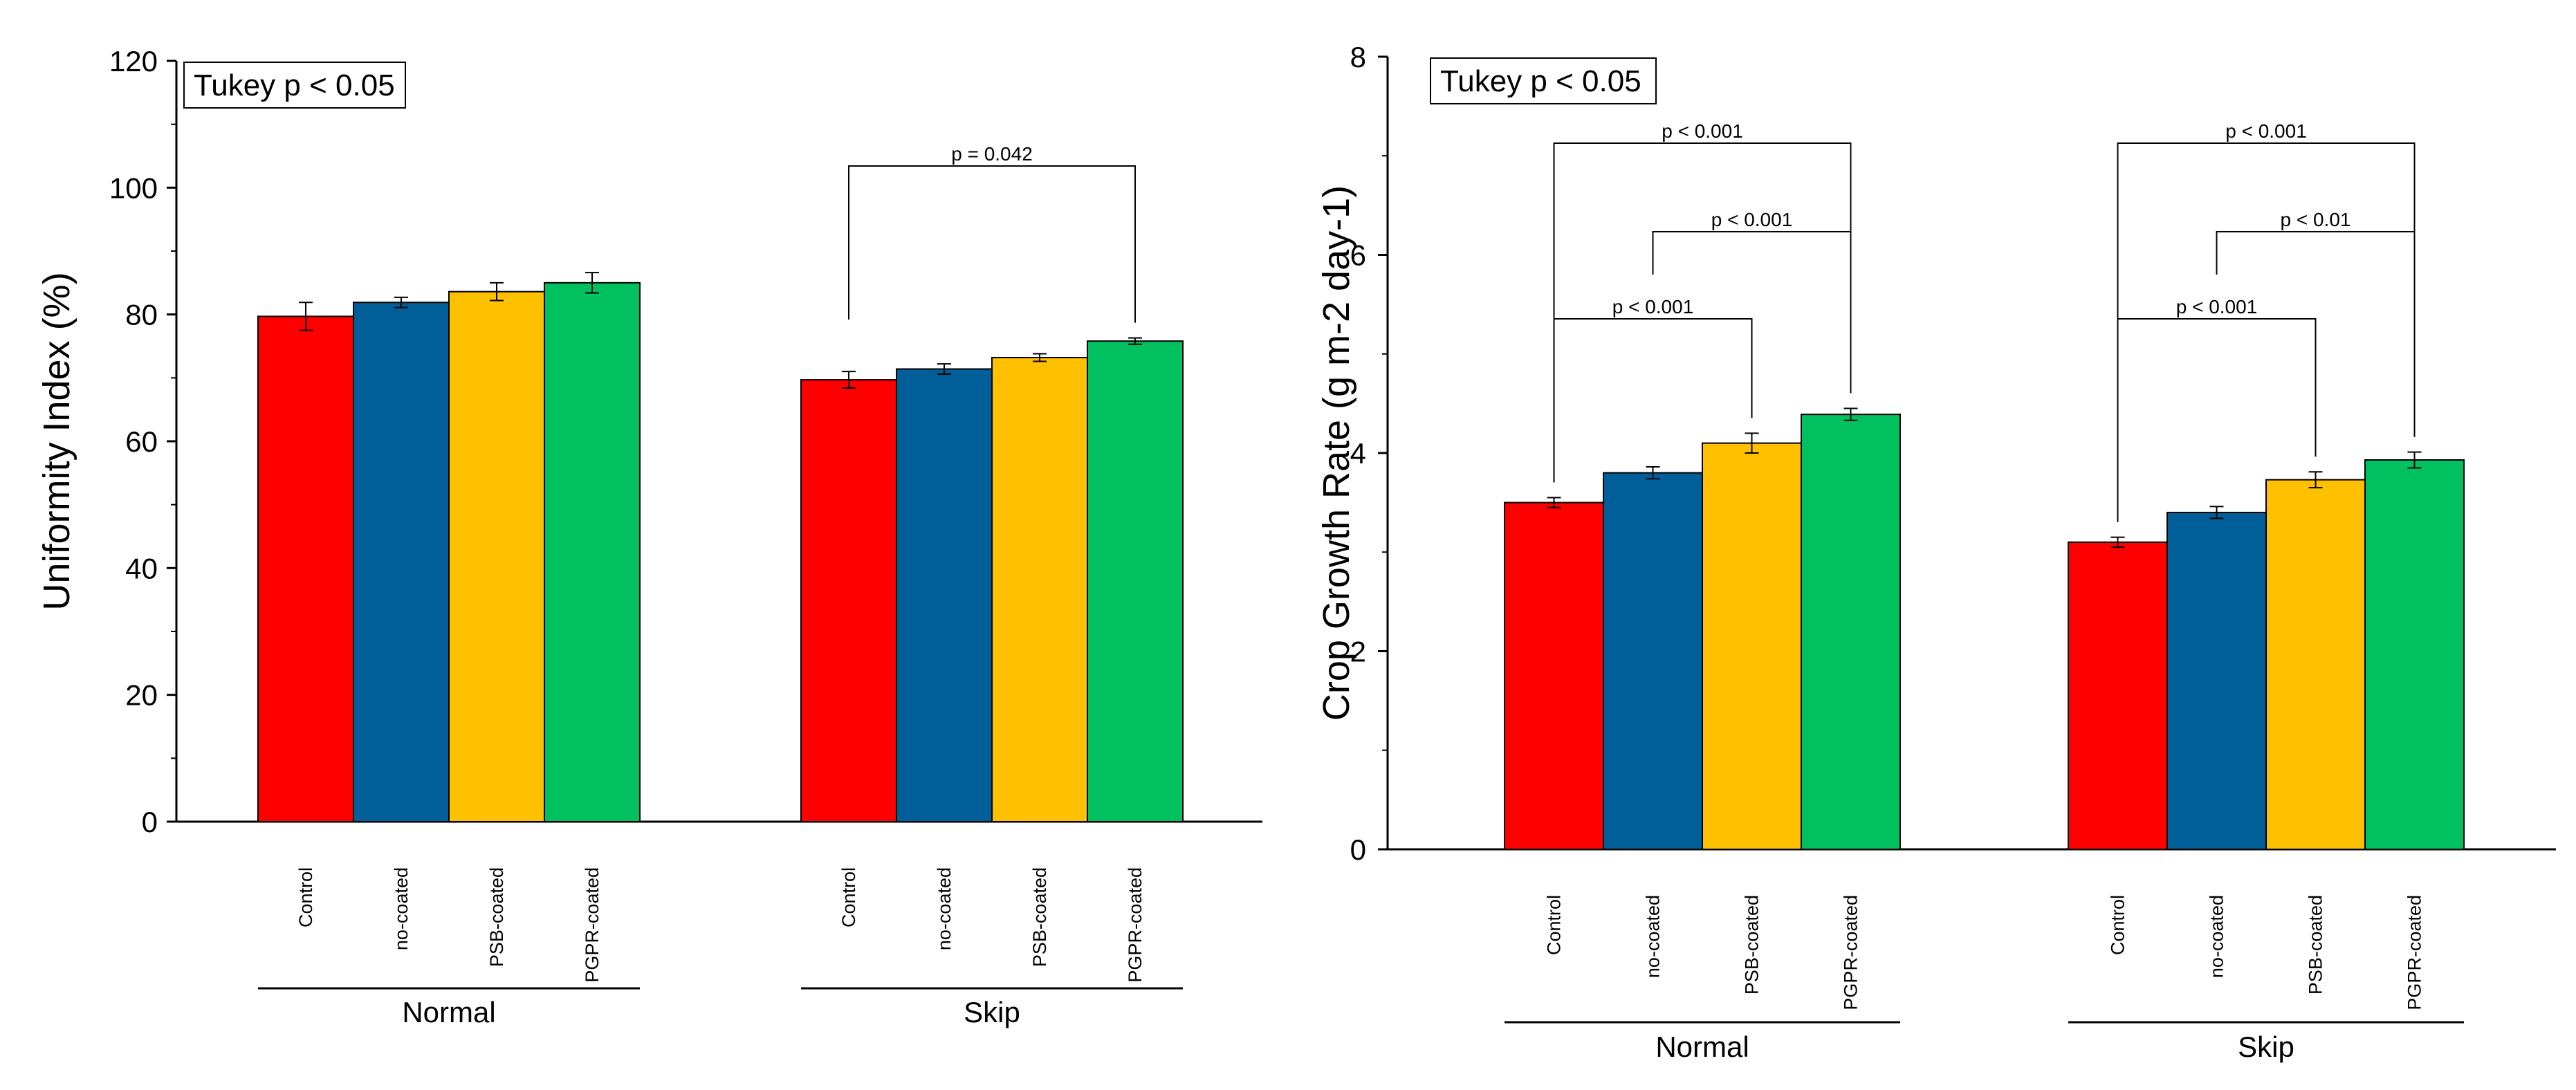  Describe the element at coordinates (141, 315) in the screenshot. I see `y-tick-label: 80` at that location.